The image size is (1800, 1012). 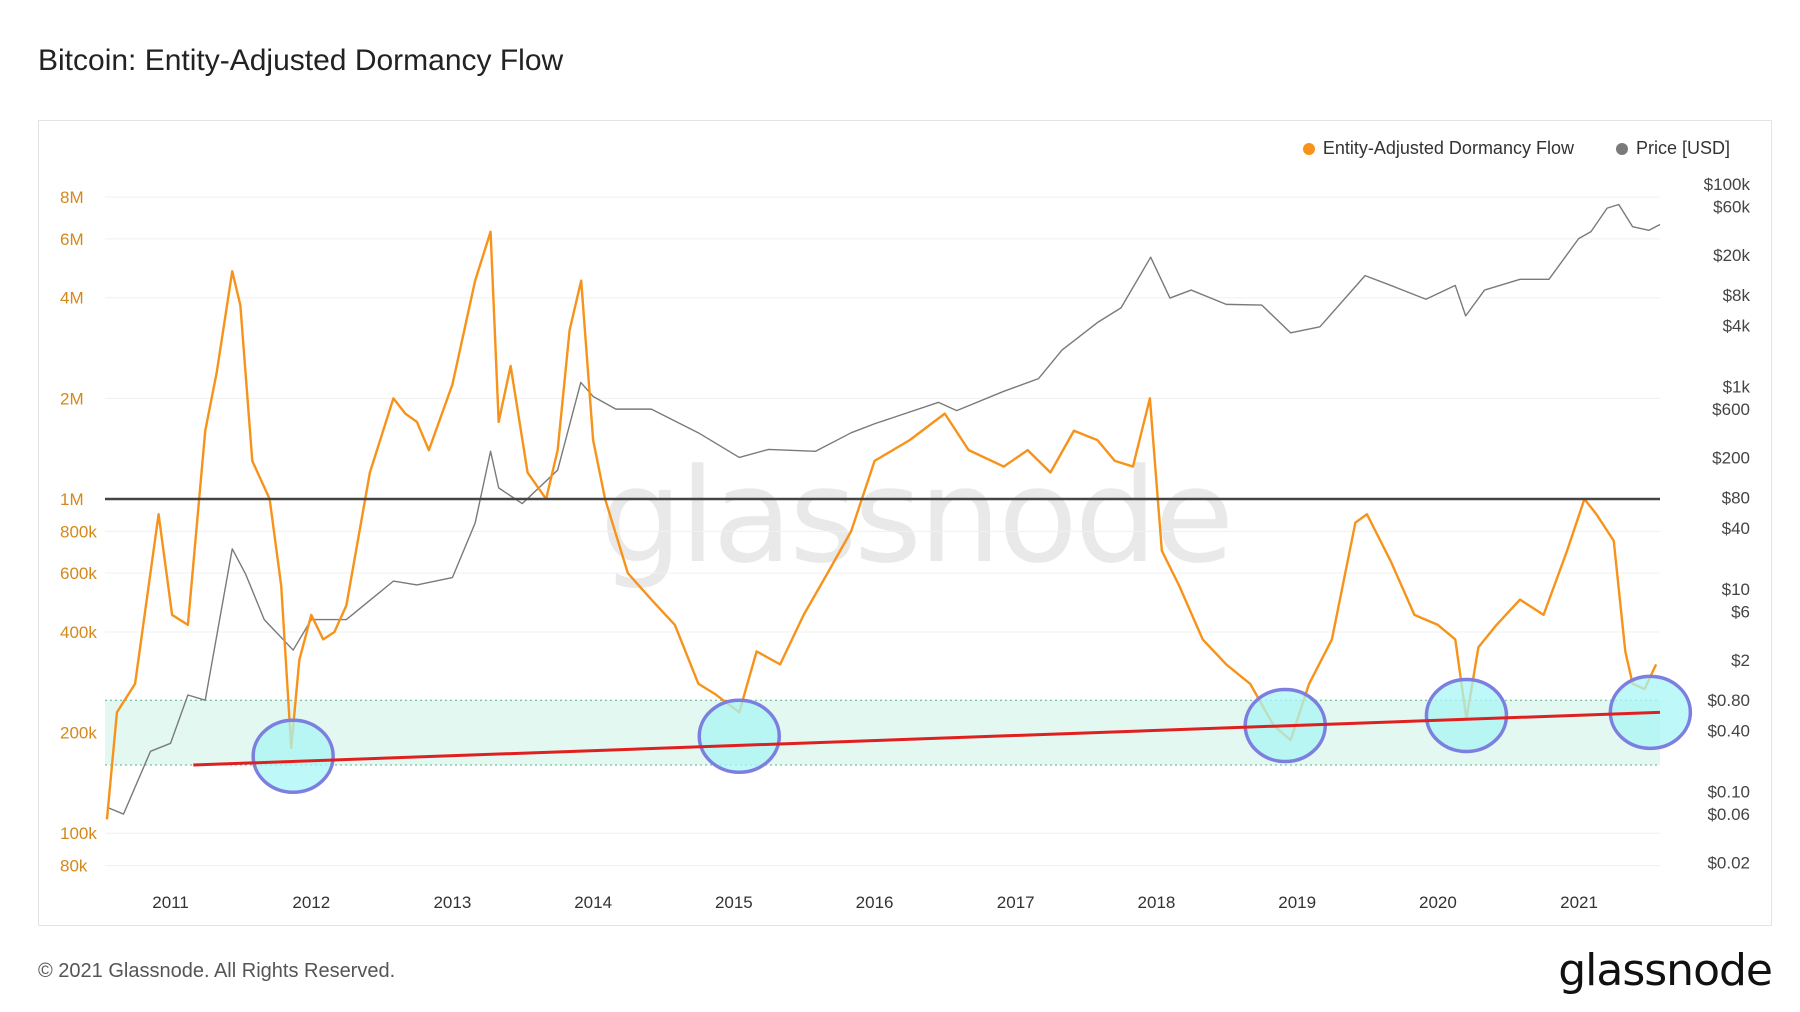 What do you see at coordinates (72, 197) in the screenshot?
I see `y-left-tick-label-10: 8M` at bounding box center [72, 197].